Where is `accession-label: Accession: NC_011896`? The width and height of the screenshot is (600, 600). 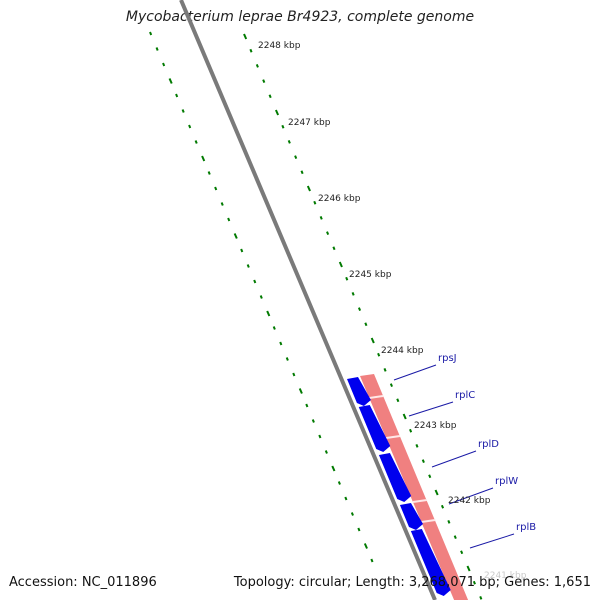
accession-label: Accession: NC_011896 is located at coordinates (83, 582).